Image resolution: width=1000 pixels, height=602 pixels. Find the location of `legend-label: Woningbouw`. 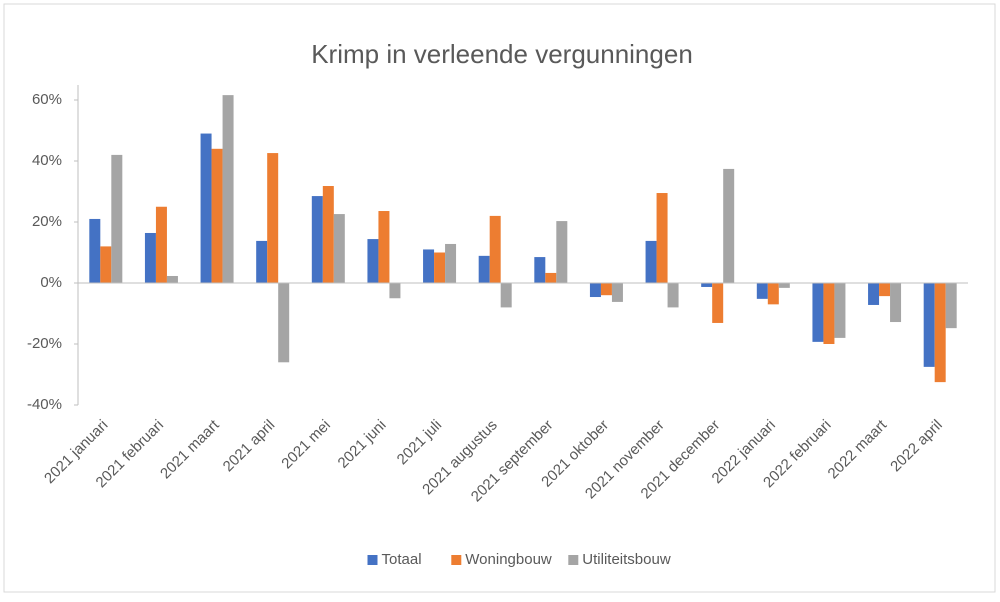

legend-label: Woningbouw is located at coordinates (508, 559).